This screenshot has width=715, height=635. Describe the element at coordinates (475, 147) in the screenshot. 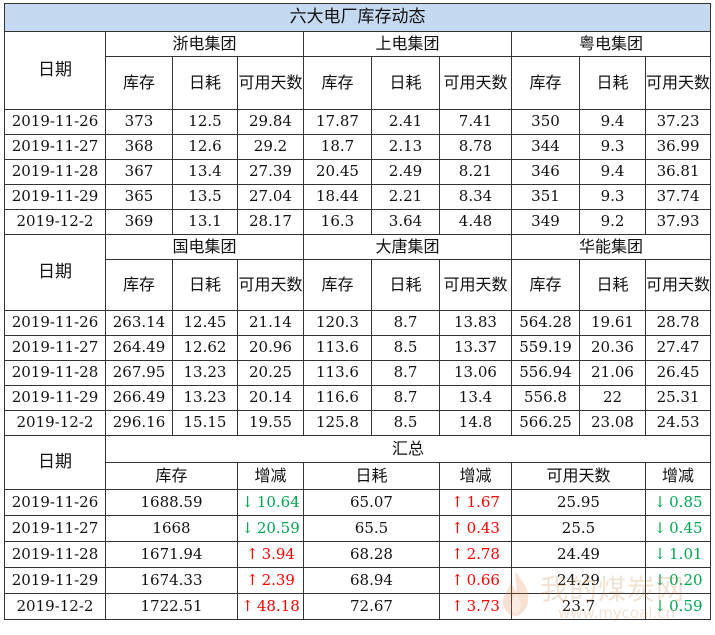

I see `days-cell: 8.78` at that location.